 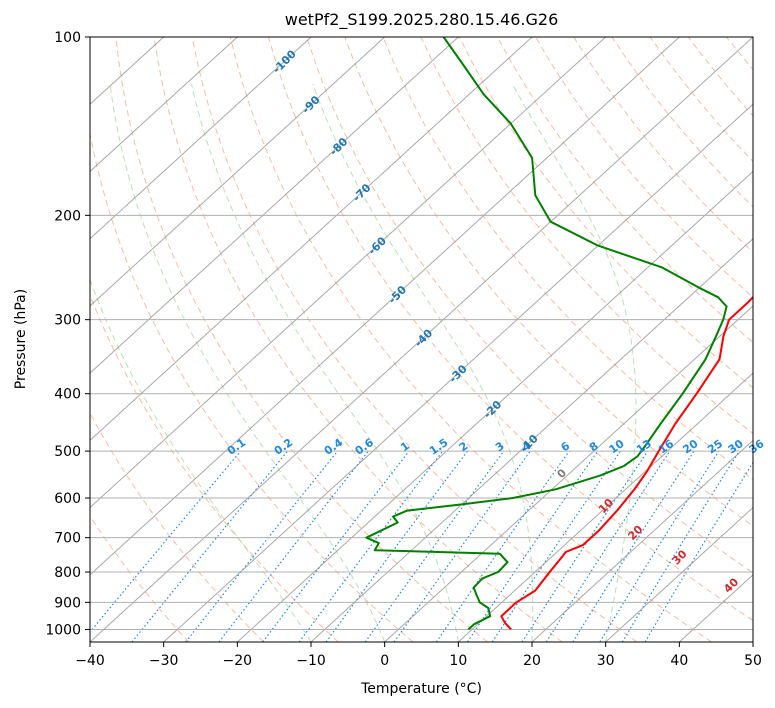 I want to click on chart-title: wetPf2_S199.2025.280.15.46.G26, so click(x=422, y=20).